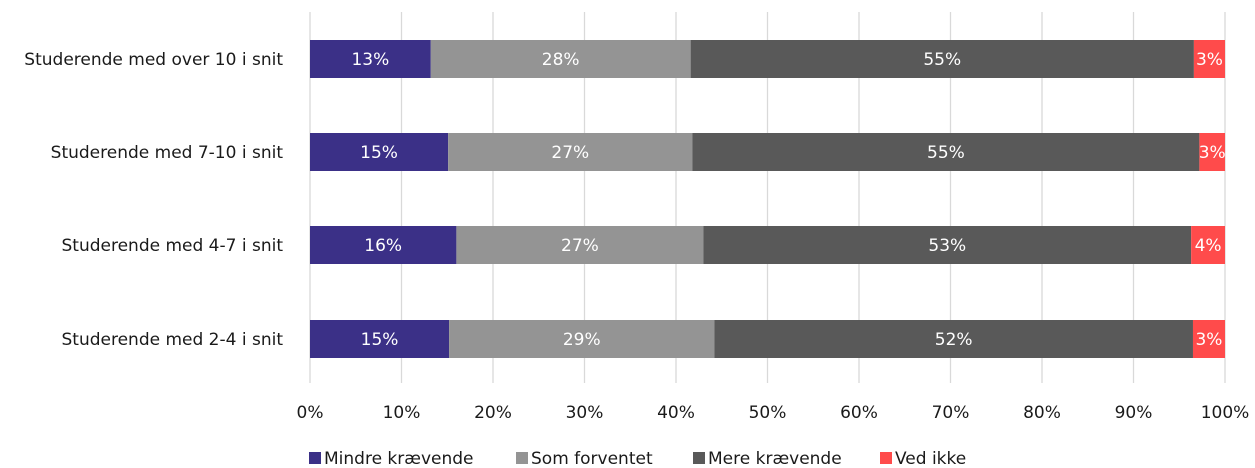 This screenshot has width=1255, height=468. What do you see at coordinates (951, 413) in the screenshot?
I see `x-tick-label: 70%` at bounding box center [951, 413].